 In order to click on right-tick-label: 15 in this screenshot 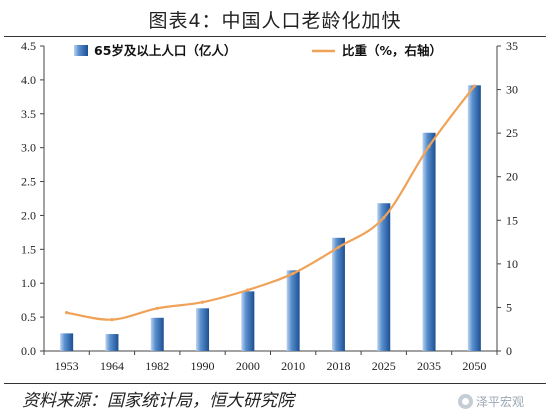, I will do `click(512, 220)`.